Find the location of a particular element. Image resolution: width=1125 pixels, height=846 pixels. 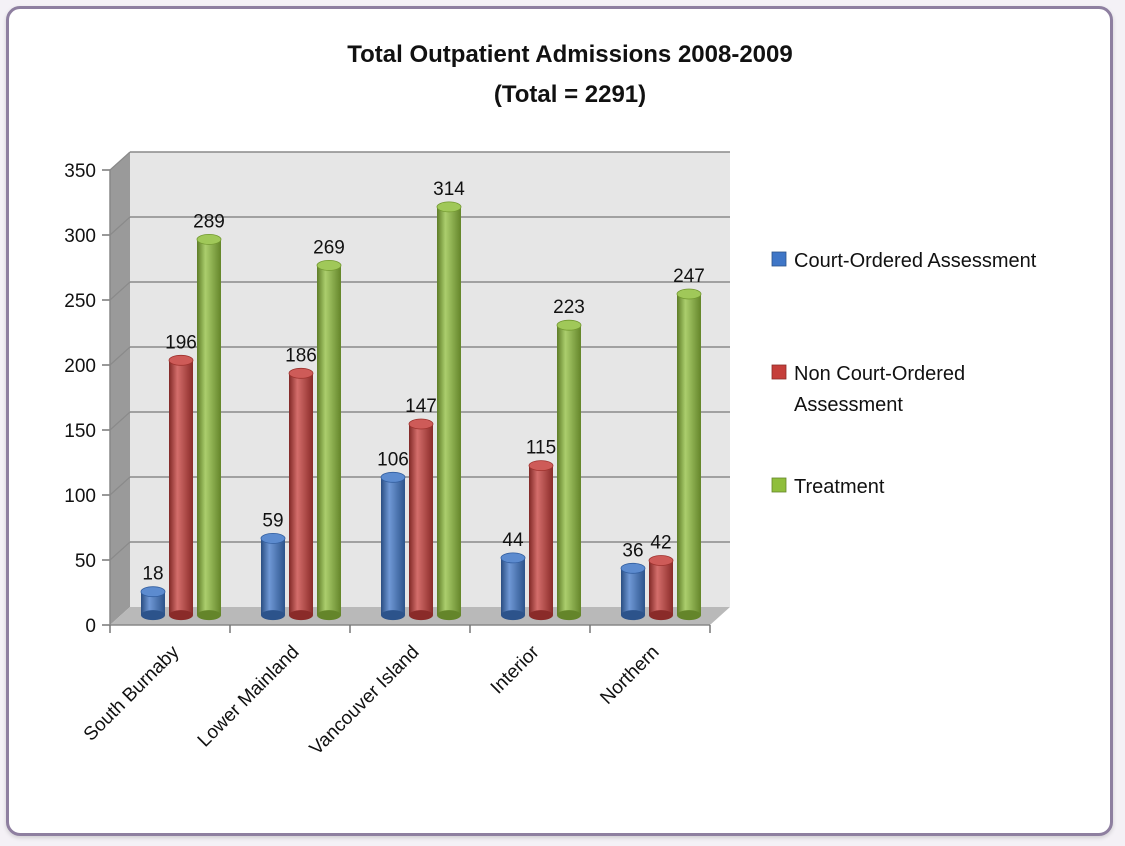

data-label: 196 is located at coordinates (181, 342).